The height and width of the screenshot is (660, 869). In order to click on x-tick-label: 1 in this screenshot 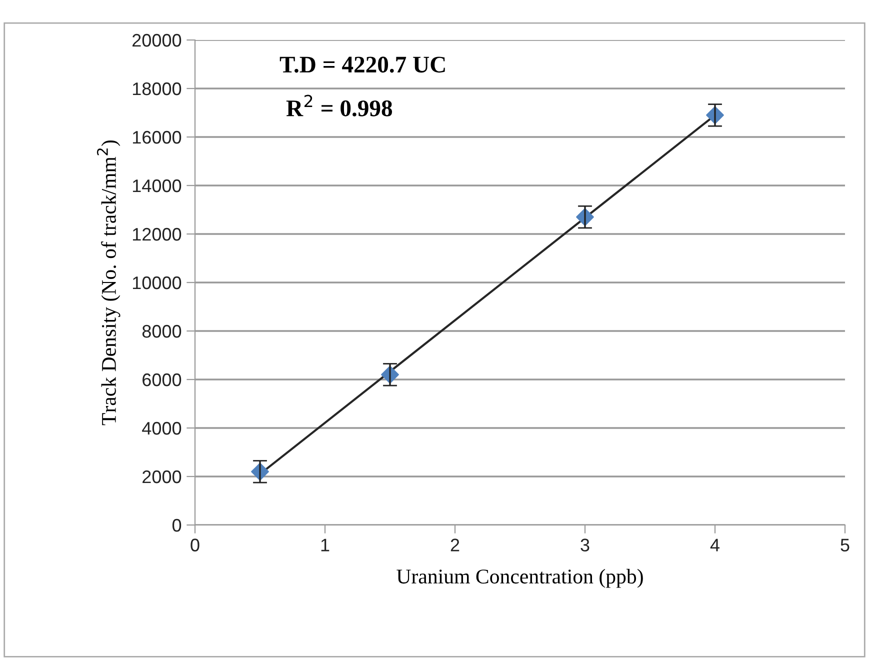, I will do `click(325, 545)`.